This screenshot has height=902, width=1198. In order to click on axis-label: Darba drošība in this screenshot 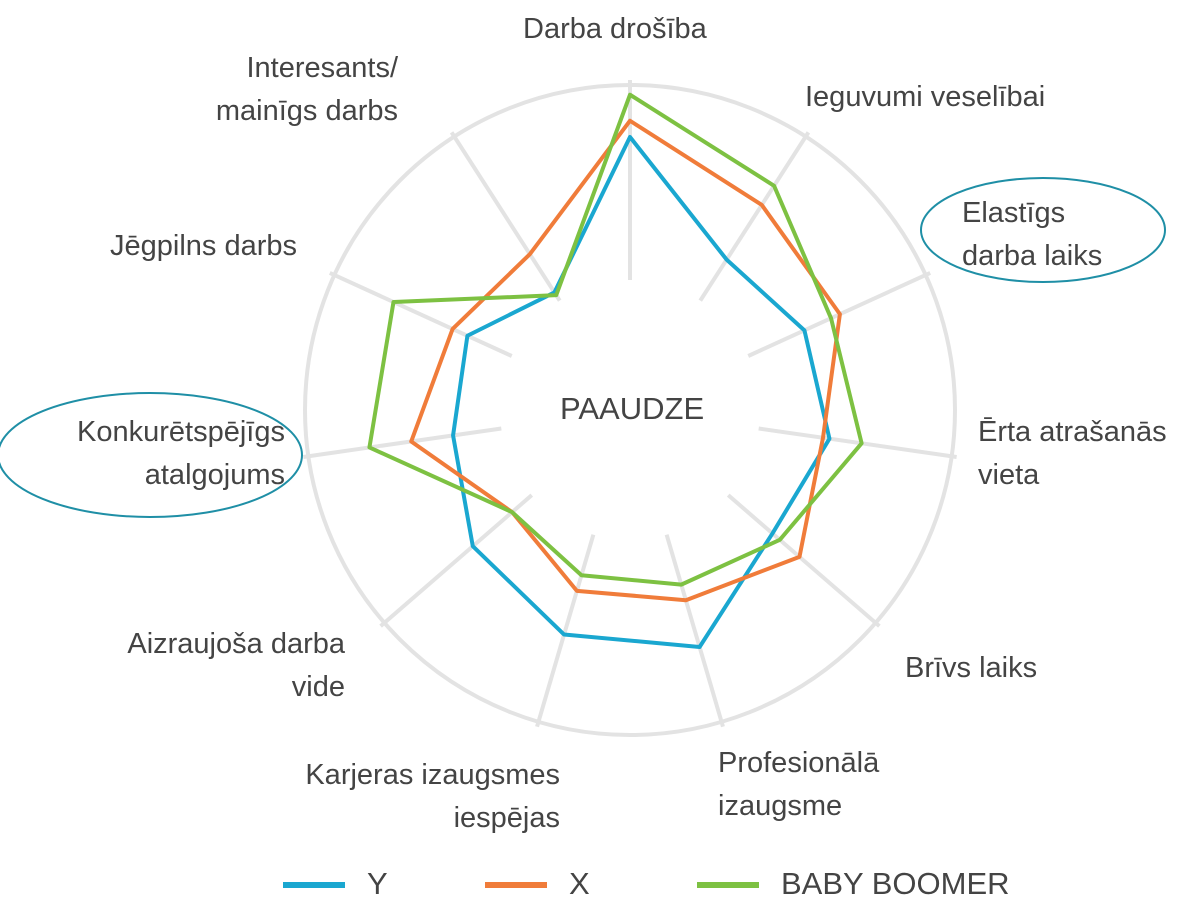, I will do `click(615, 29)`.